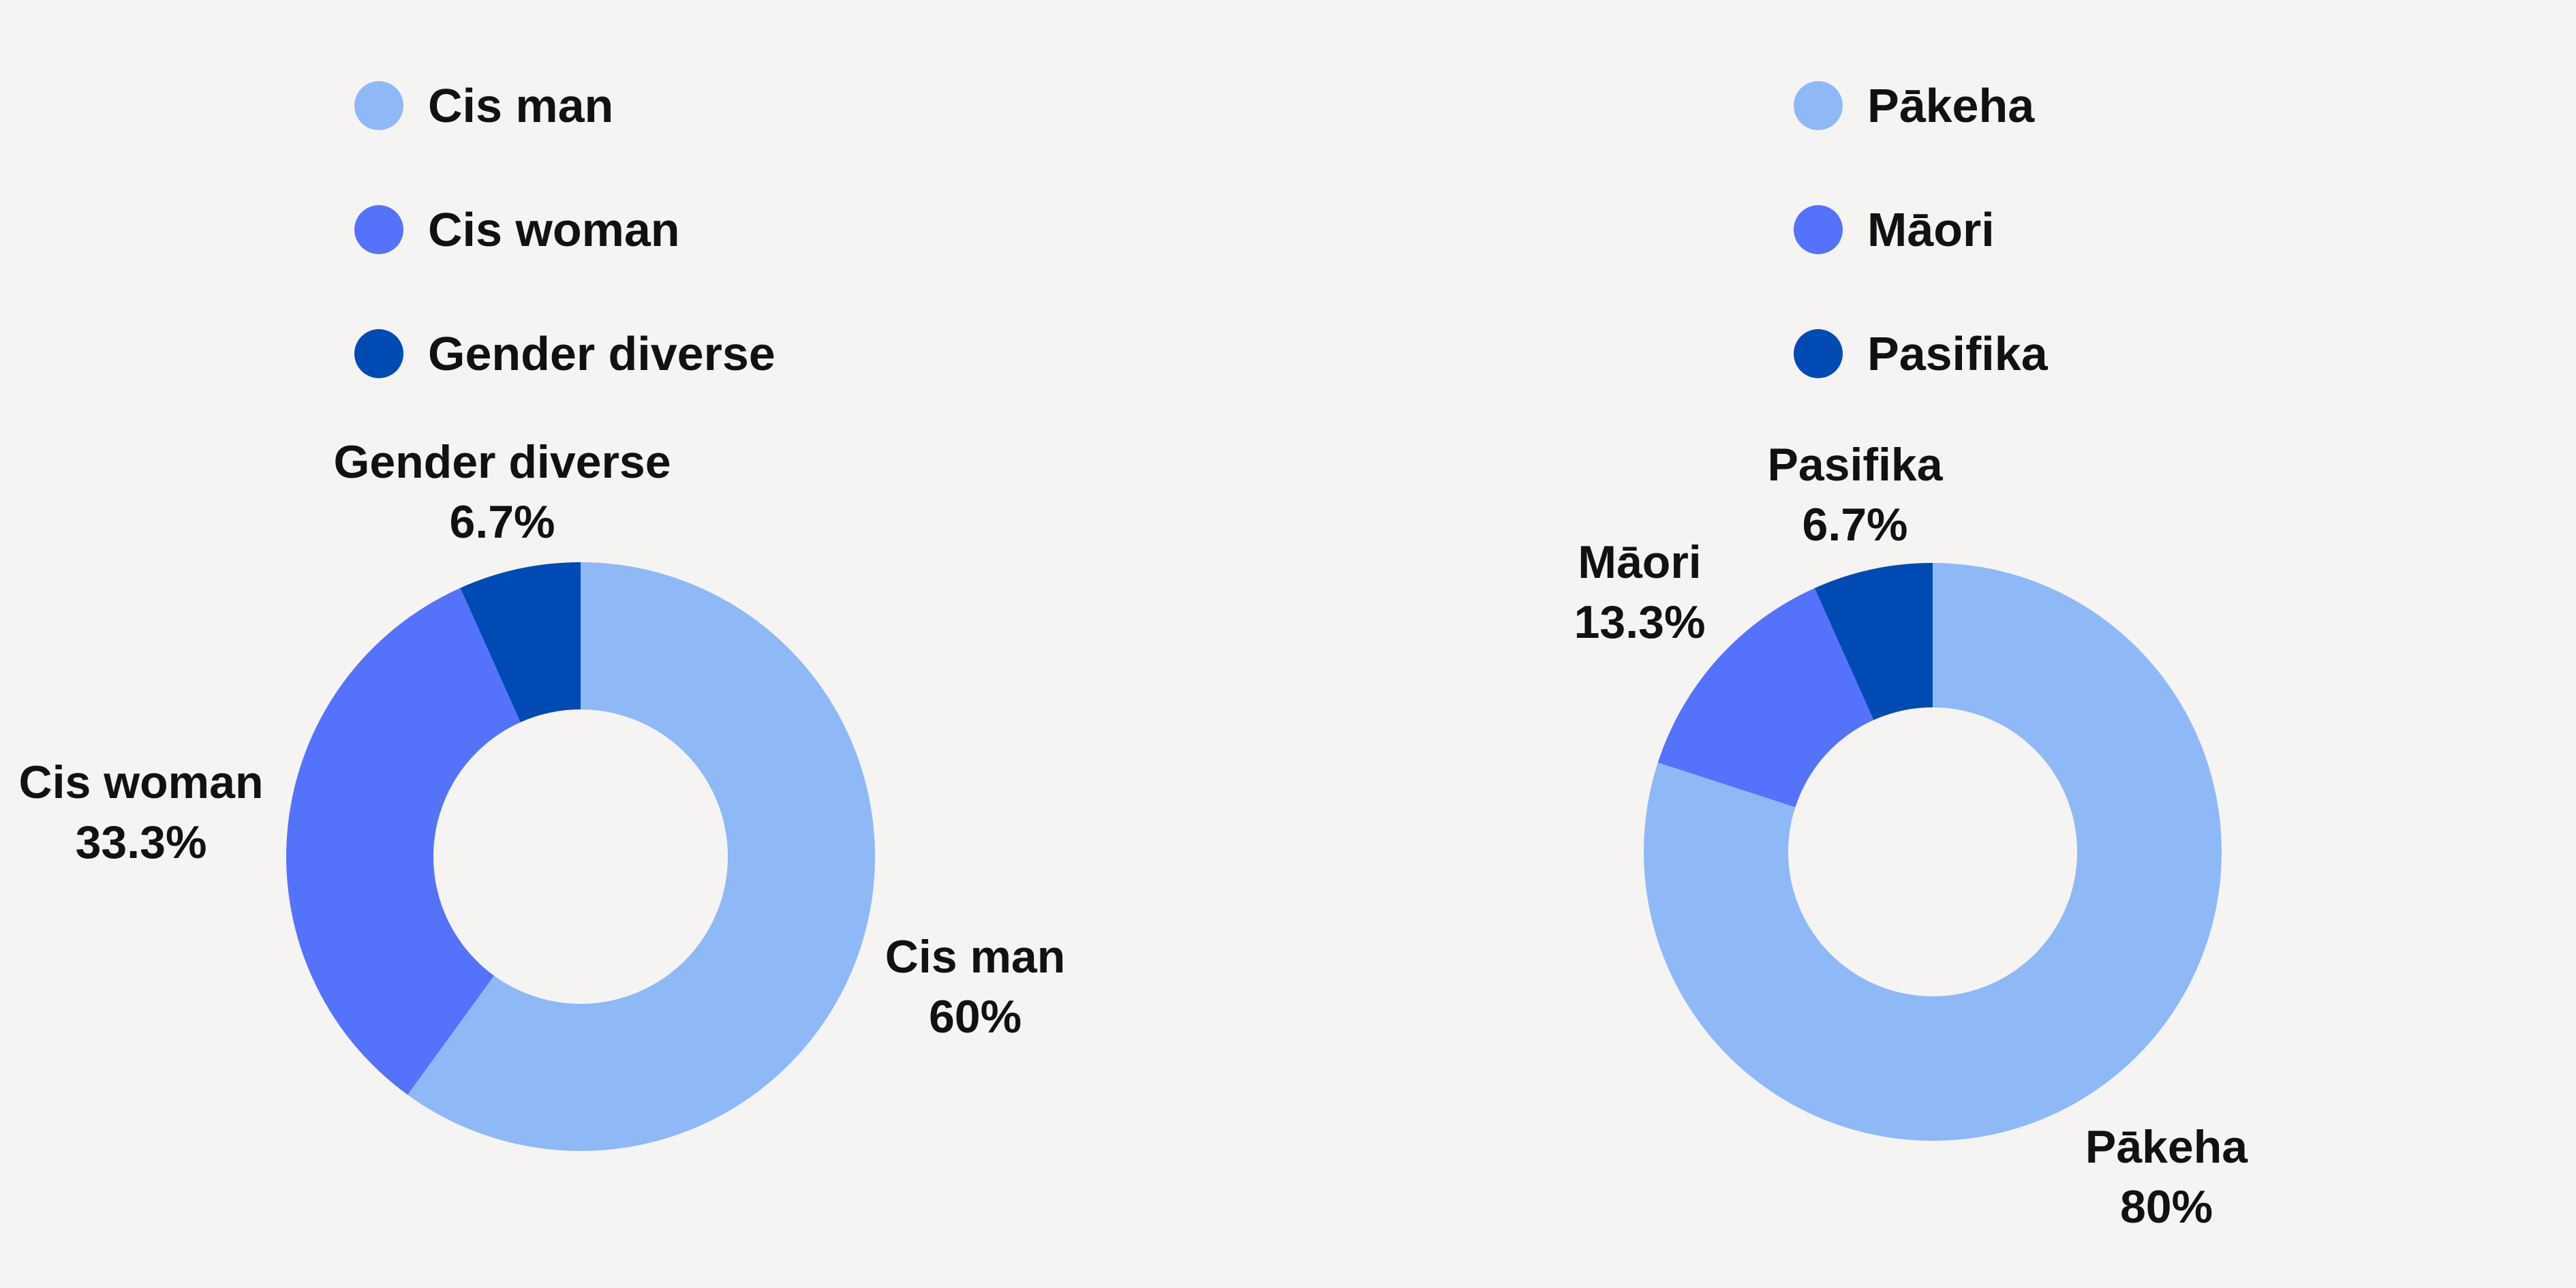 The width and height of the screenshot is (2576, 1288). What do you see at coordinates (1640, 622) in the screenshot?
I see `slice-label-maori-value: 13.3%` at bounding box center [1640, 622].